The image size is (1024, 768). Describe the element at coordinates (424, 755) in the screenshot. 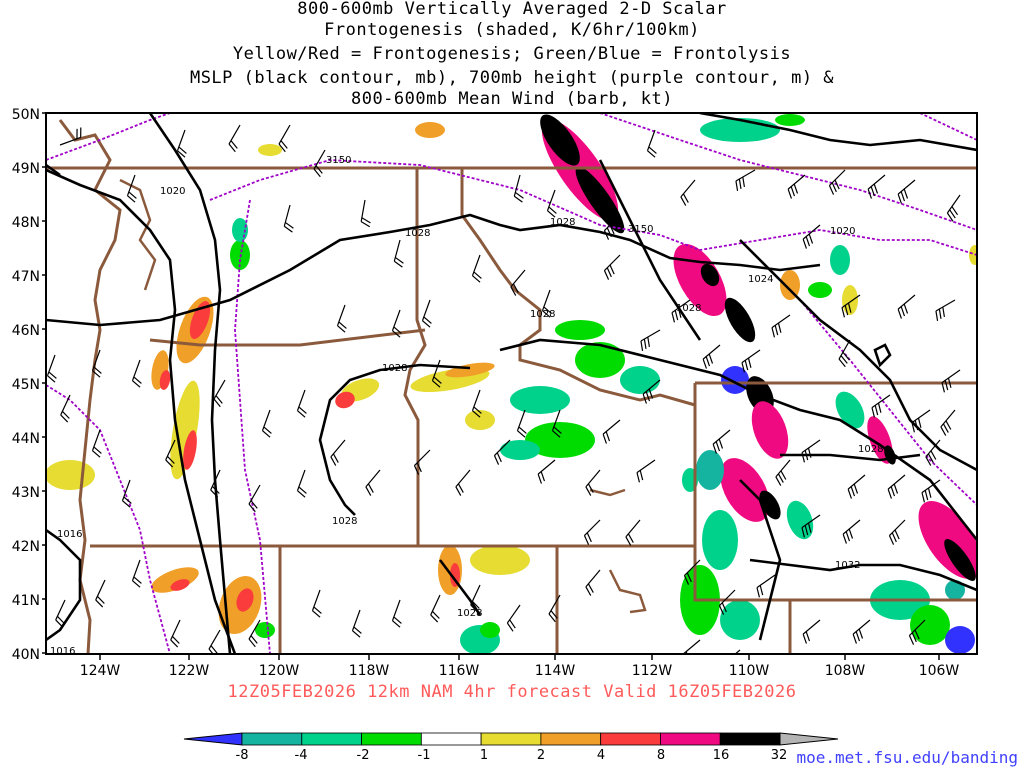

I see `colorbar-tick: -1` at that location.